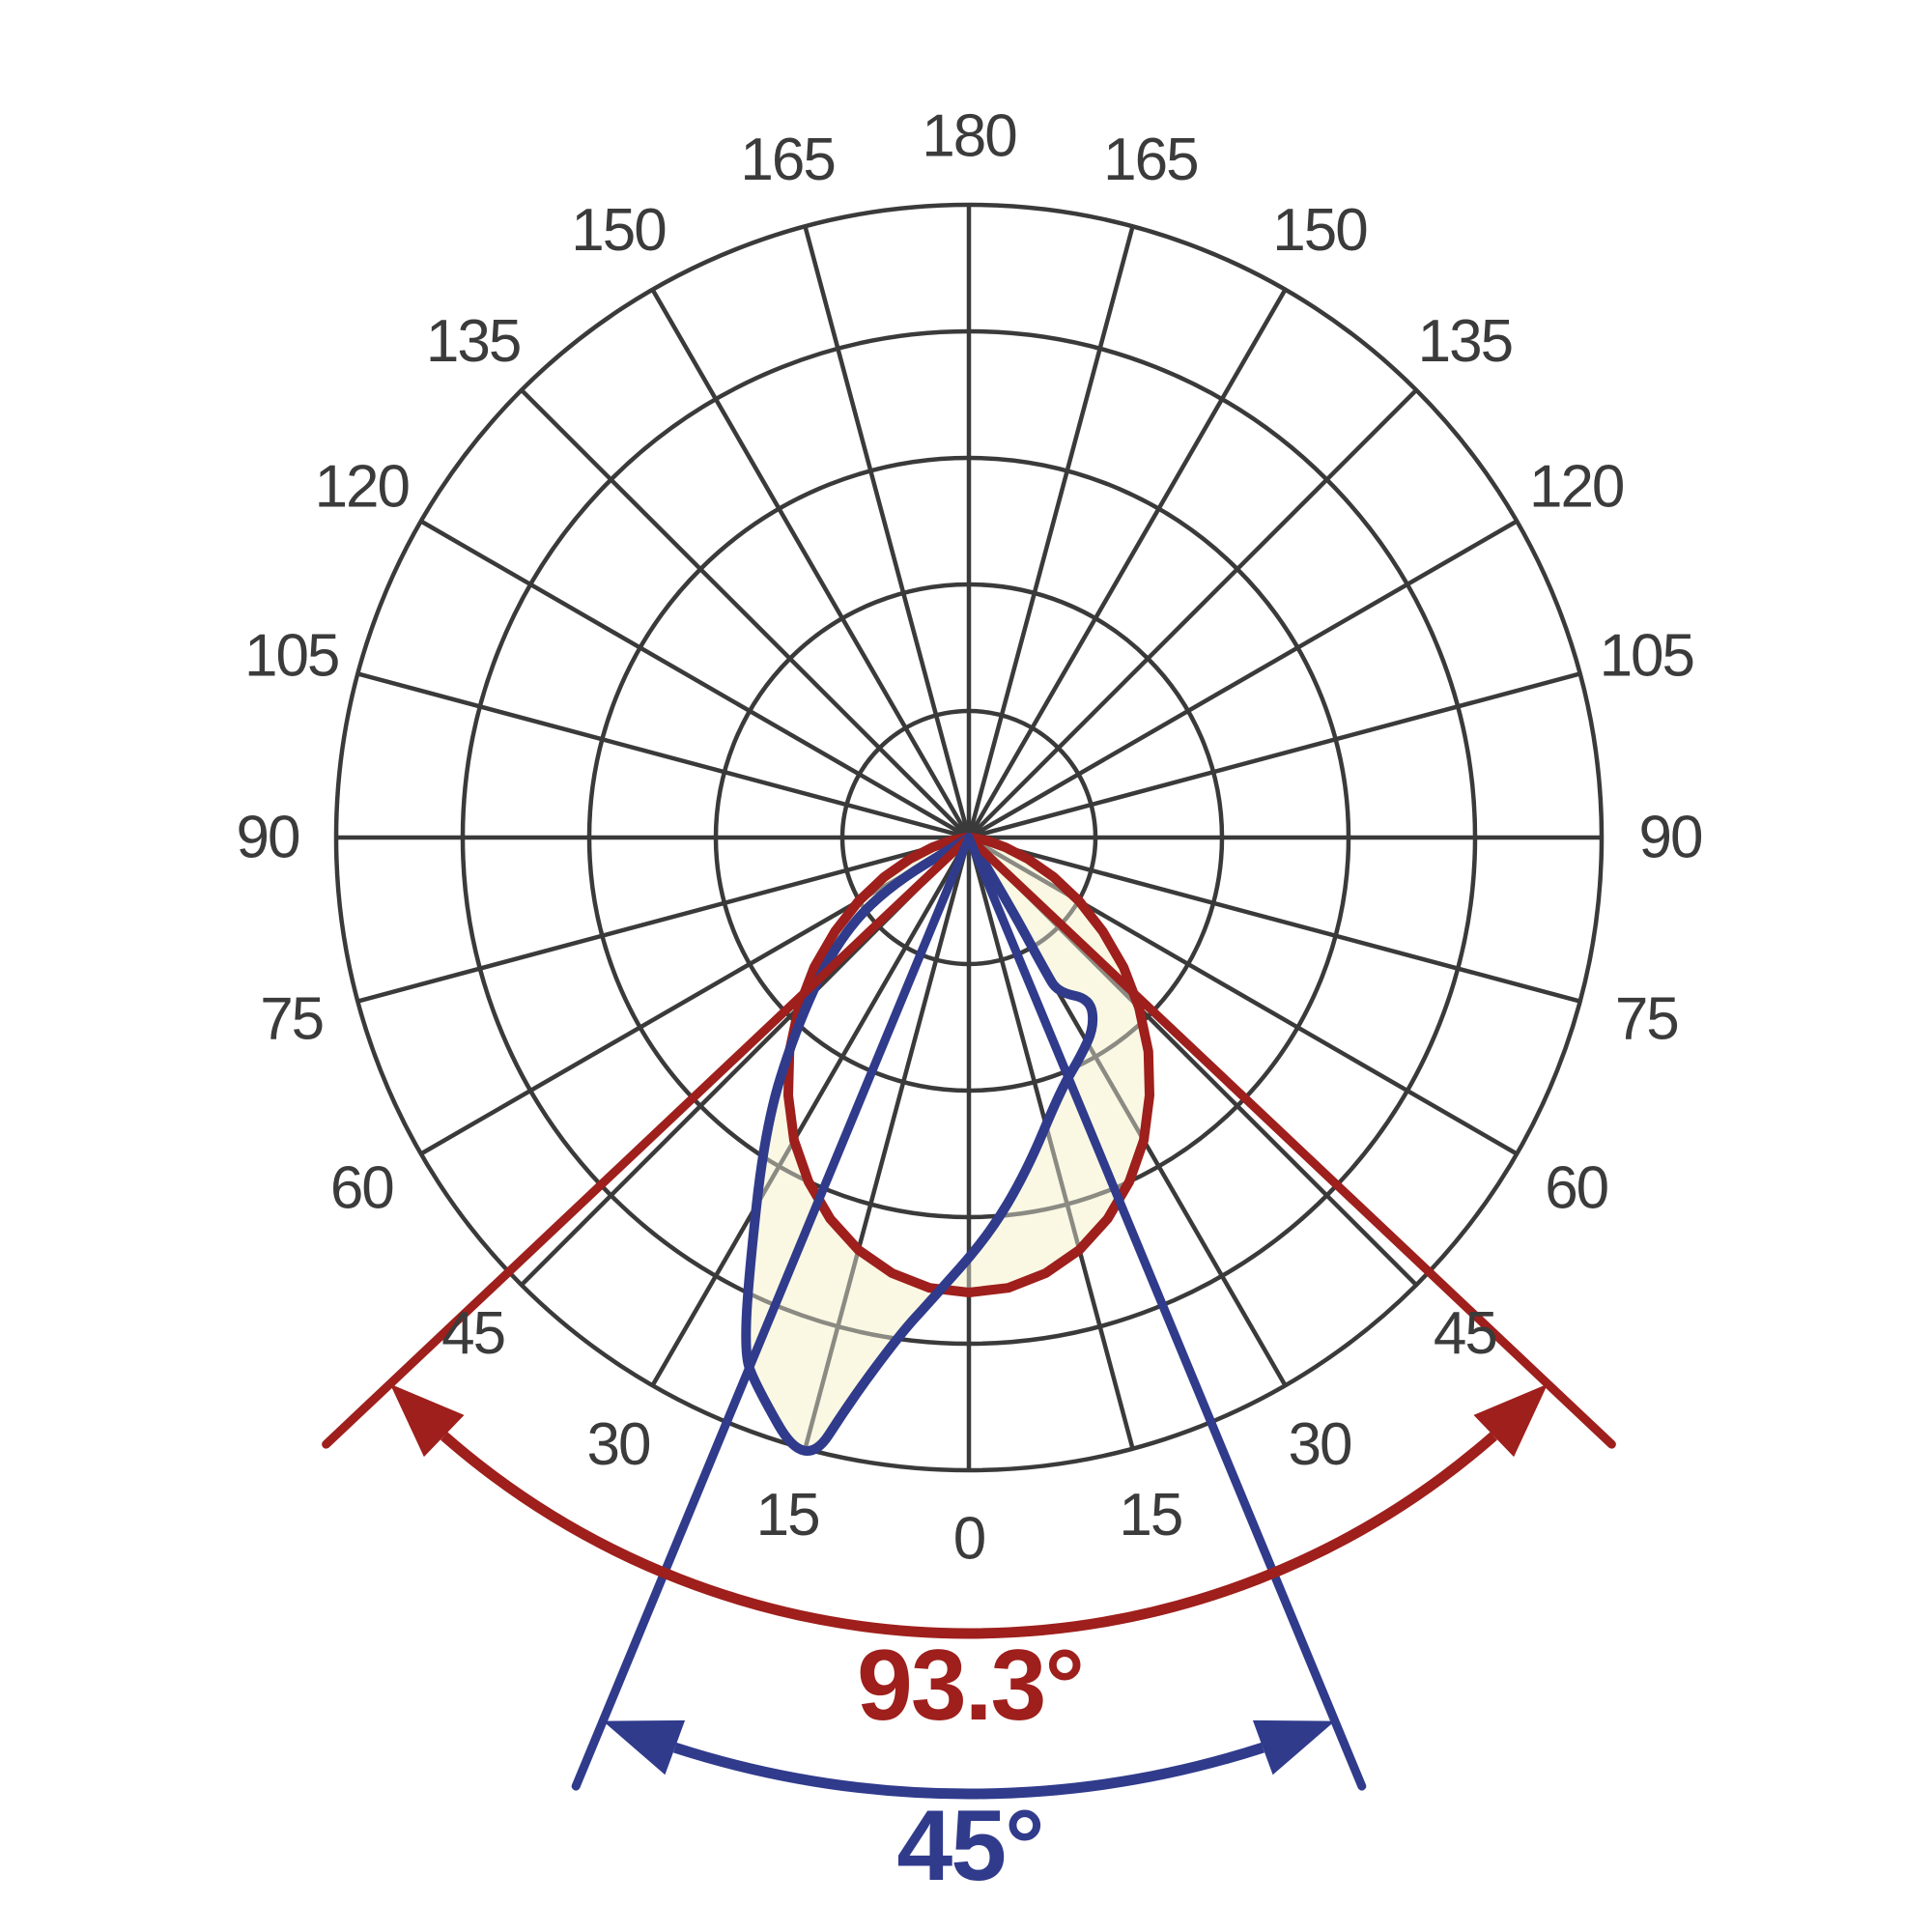  I want to click on narrow_beam-boundary-line-right, so click(1165, 1312).